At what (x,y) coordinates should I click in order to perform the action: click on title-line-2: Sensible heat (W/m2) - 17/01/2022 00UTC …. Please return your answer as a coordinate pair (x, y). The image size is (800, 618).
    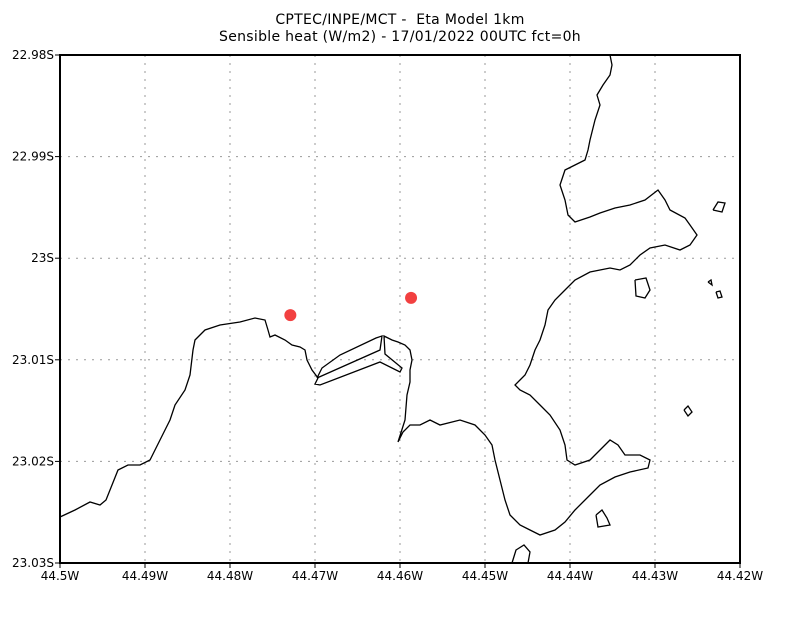
    Looking at the image, I should click on (400, 37).